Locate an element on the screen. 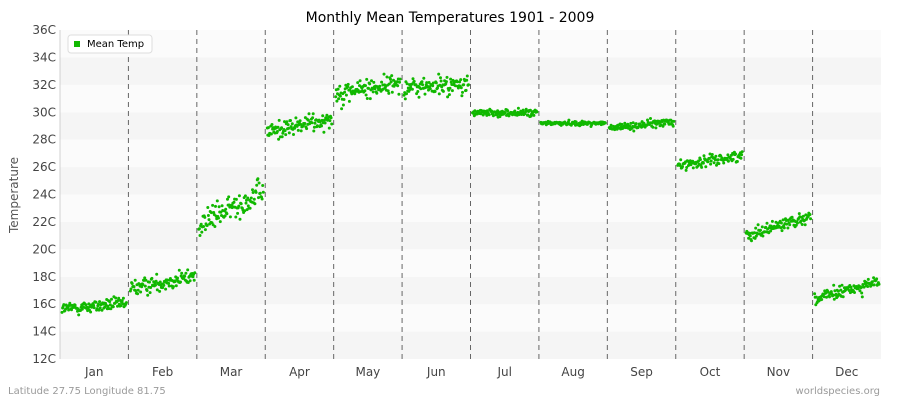 This screenshot has height=400, width=900. legend-marker is located at coordinates (77, 44).